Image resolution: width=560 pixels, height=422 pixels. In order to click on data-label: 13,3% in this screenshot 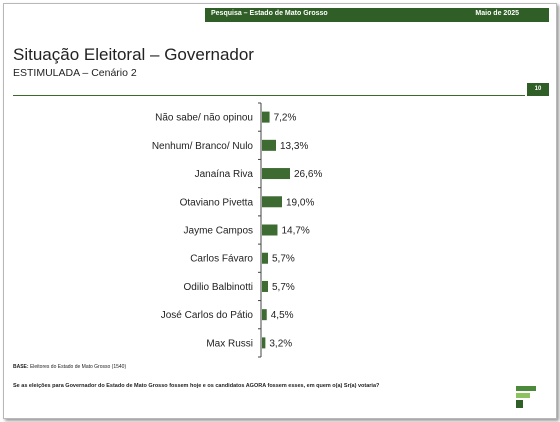, I will do `click(294, 146)`.